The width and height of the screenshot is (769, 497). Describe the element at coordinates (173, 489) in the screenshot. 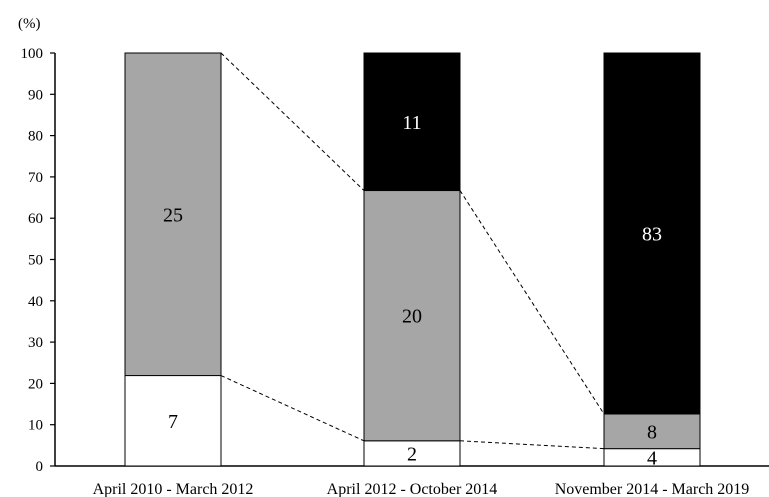

I see `x-tick-label: April 2010 - March 2012` at that location.